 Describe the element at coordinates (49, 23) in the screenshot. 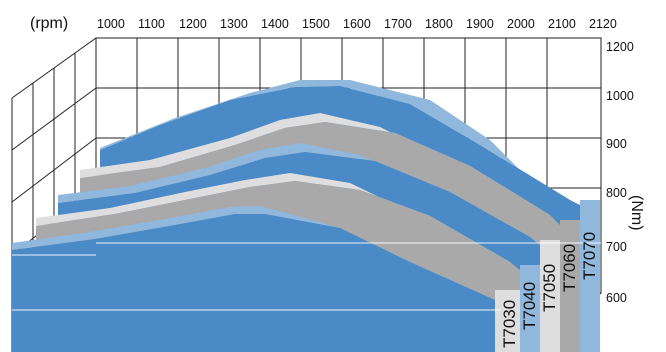

I see `x-axis-unit: (rpm)` at that location.